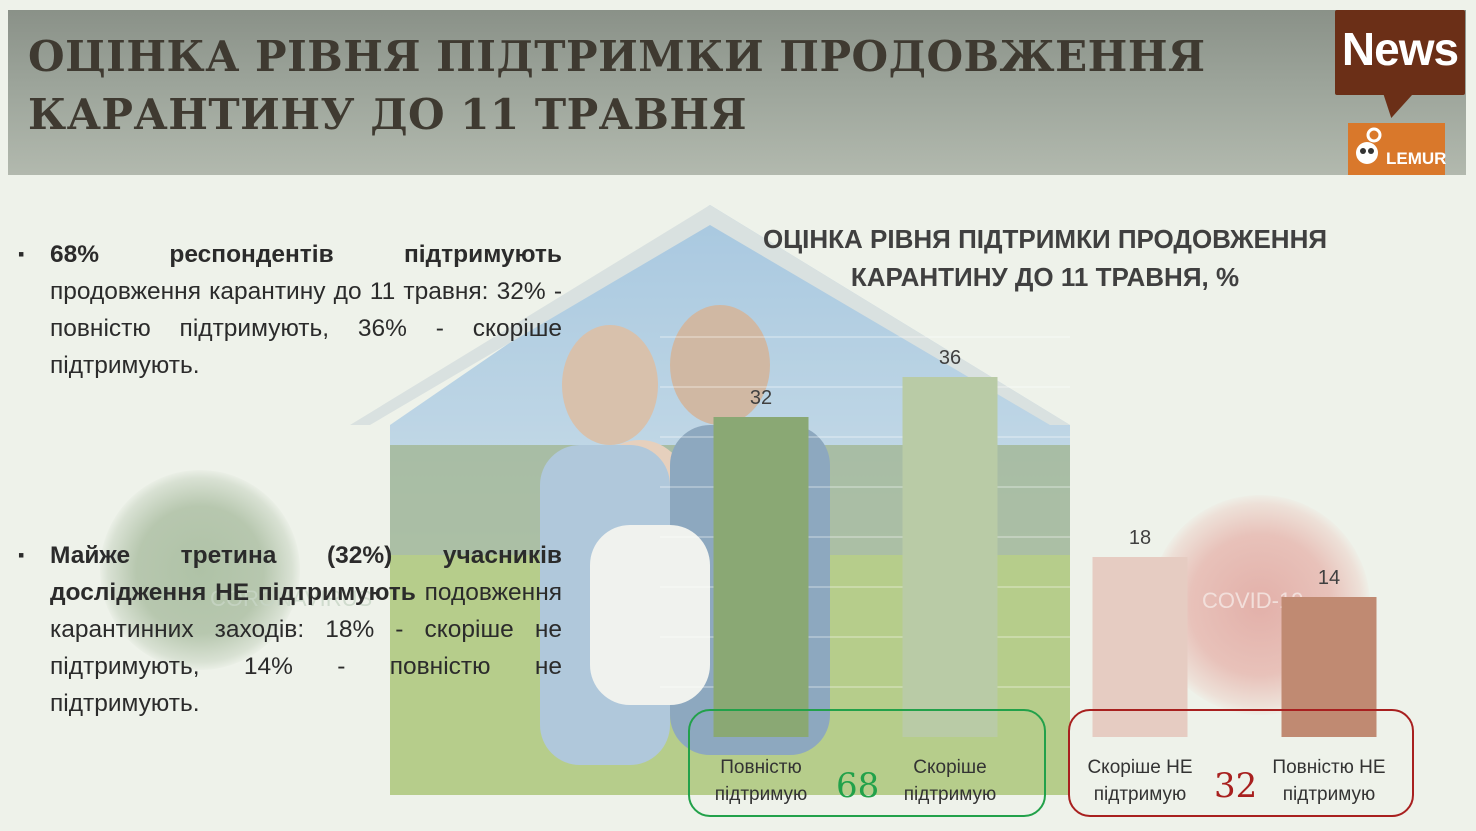 Image resolution: width=1476 pixels, height=831 pixels. Describe the element at coordinates (1400, 49) in the screenshot. I see `news-logo-text: News` at that location.